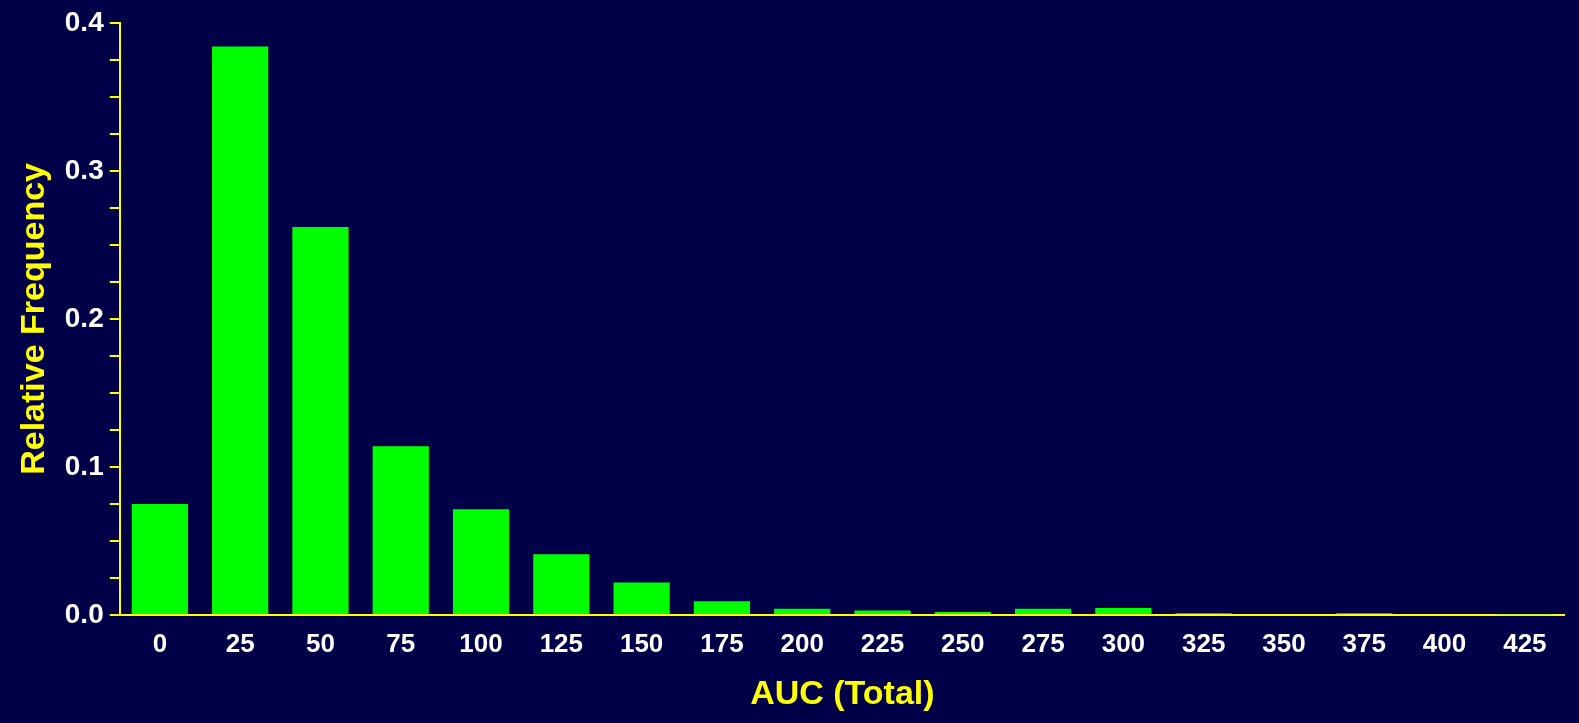 This screenshot has width=1579, height=723. I want to click on x-tick-label: 375, so click(1364, 642).